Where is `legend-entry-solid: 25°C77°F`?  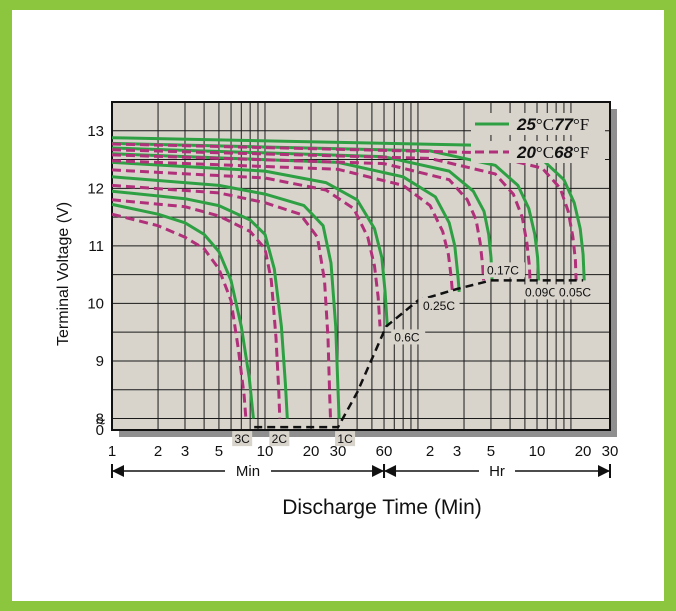
legend-entry-solid: 25°C77°F is located at coordinates (552, 124).